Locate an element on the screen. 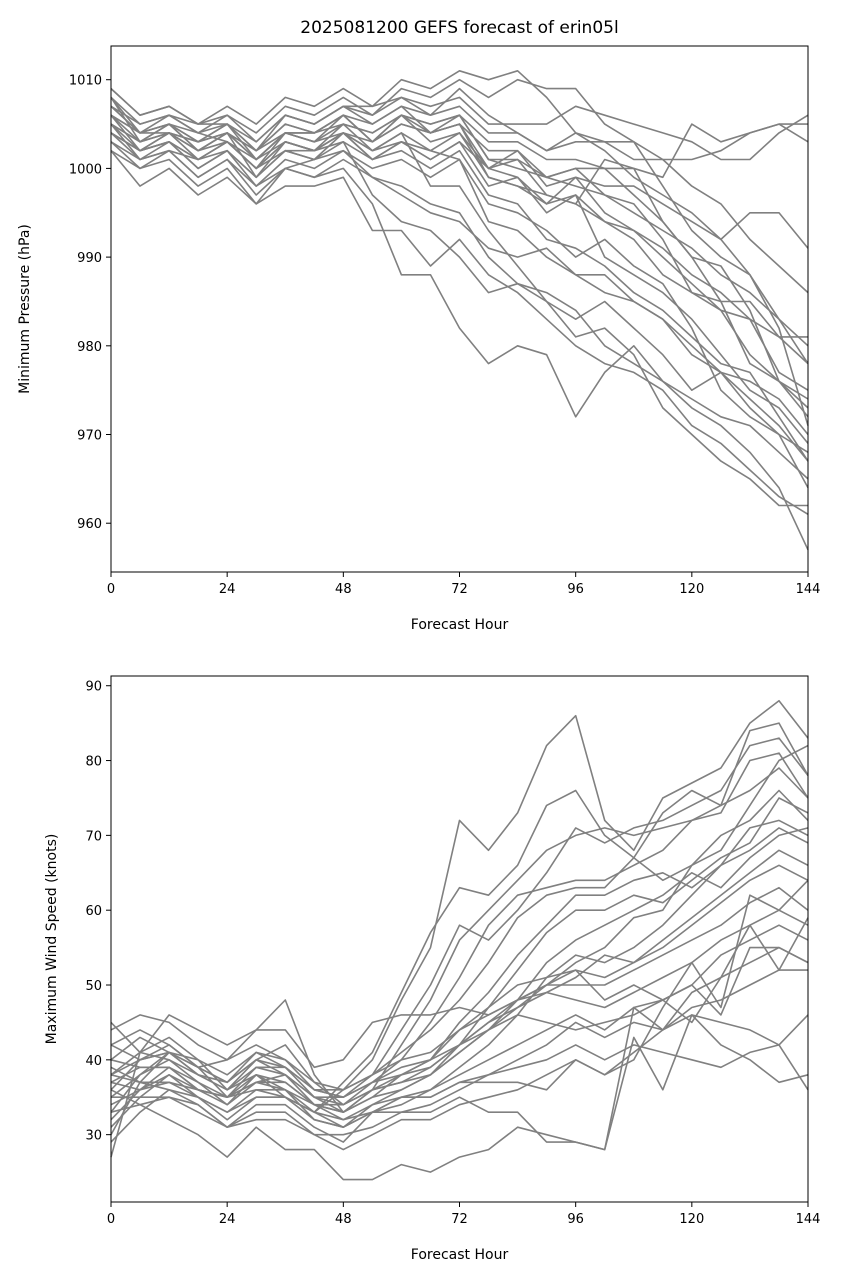 Image resolution: width=843 pixels, height=1279 pixels. pressure-y-axis-label: Minimum Pressure (hPa) is located at coordinates (25, 309).